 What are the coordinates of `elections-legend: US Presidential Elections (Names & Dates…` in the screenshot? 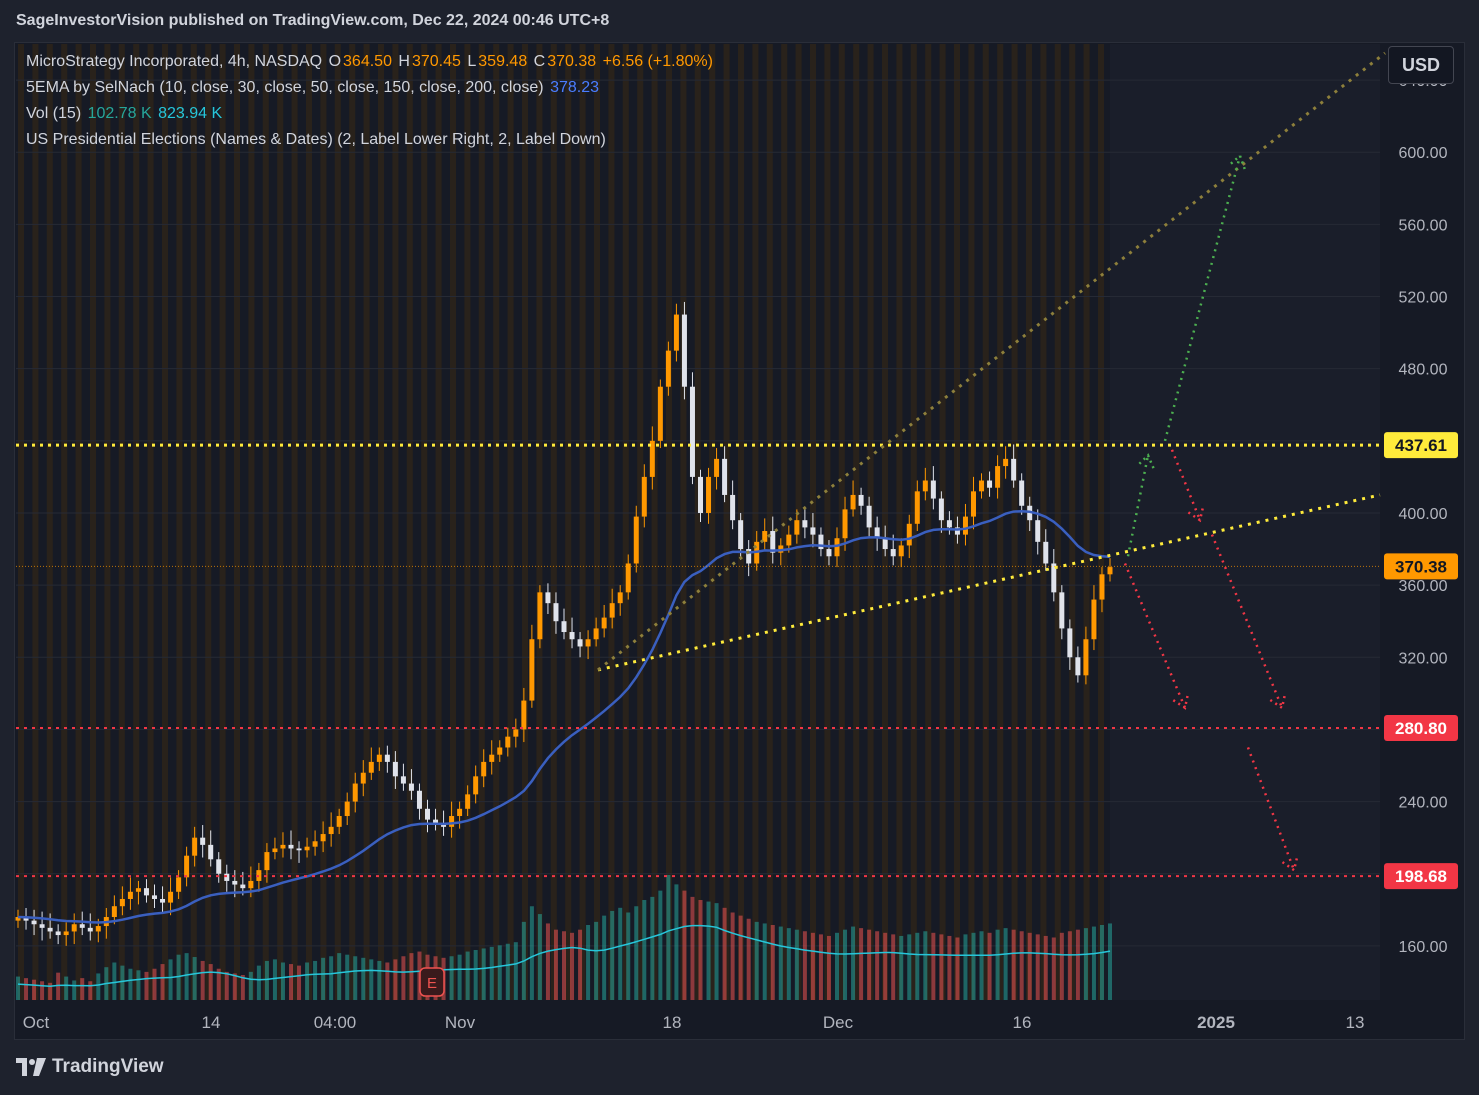 It's located at (317, 140).